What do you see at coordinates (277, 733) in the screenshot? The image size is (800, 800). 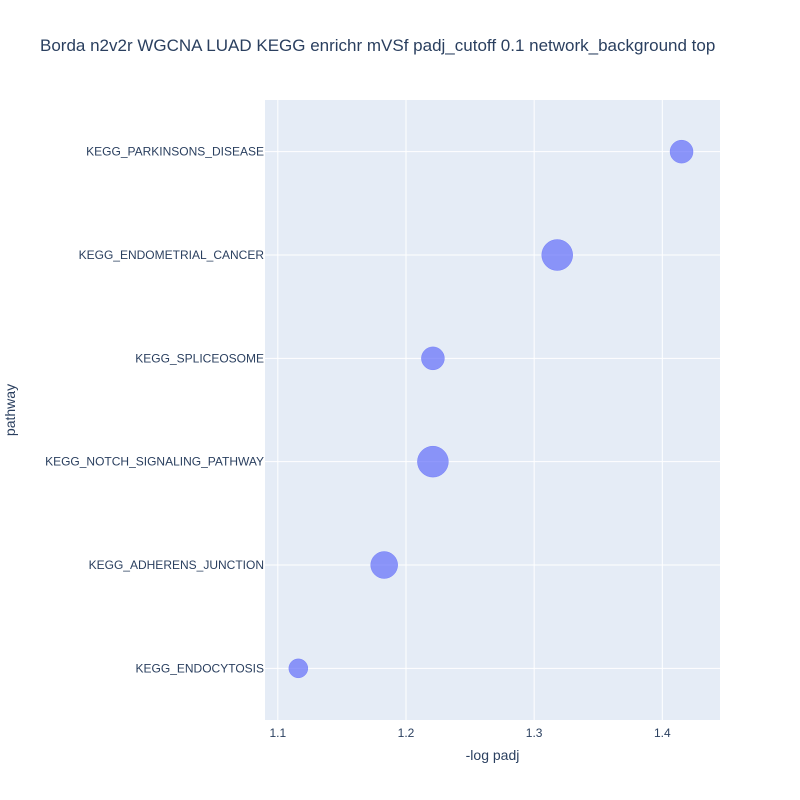 I see `x-tick-label: 1.1` at bounding box center [277, 733].